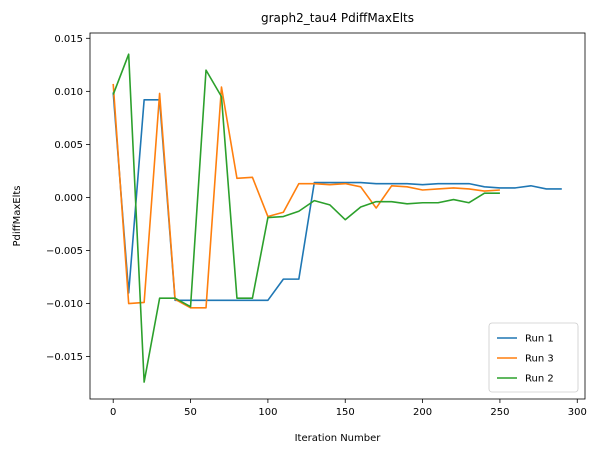 The width and height of the screenshot is (603, 453). What do you see at coordinates (64, 357) in the screenshot?
I see `y-tick-label: −0.015` at bounding box center [64, 357].